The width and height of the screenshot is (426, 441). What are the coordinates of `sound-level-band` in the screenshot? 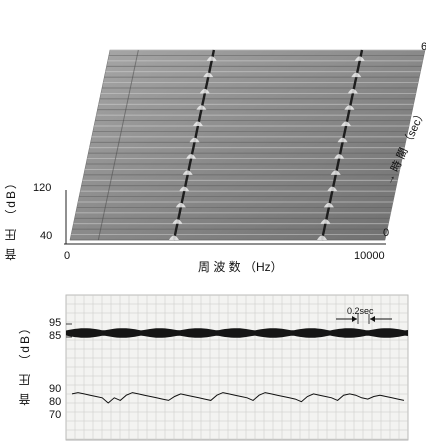 It's located at (237, 333).